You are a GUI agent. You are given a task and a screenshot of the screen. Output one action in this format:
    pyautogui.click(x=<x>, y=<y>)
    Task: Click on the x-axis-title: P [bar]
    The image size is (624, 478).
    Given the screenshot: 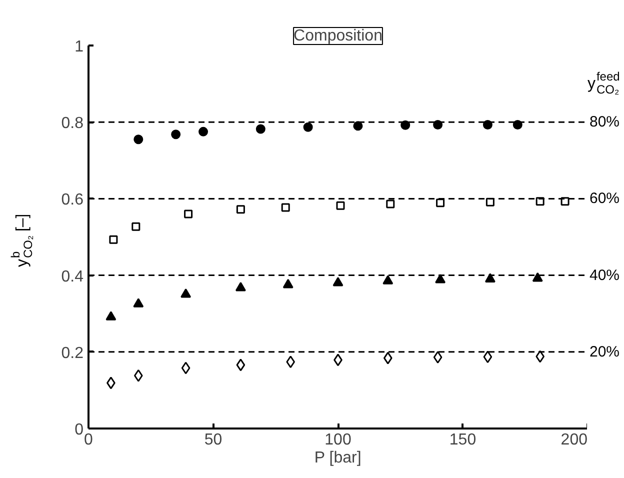 What is the action you would take?
    pyautogui.click(x=338, y=458)
    